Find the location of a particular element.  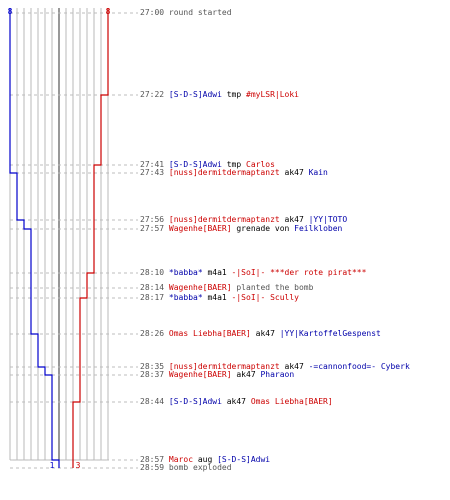

blue-player: Feilkloben is located at coordinates (318, 228).